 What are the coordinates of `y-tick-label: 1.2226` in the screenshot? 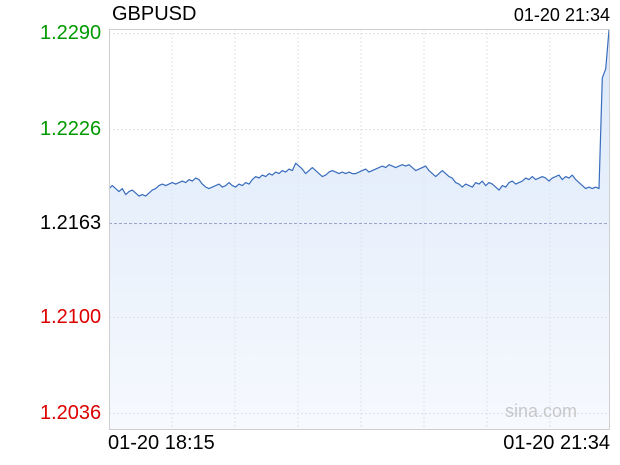 It's located at (71, 128).